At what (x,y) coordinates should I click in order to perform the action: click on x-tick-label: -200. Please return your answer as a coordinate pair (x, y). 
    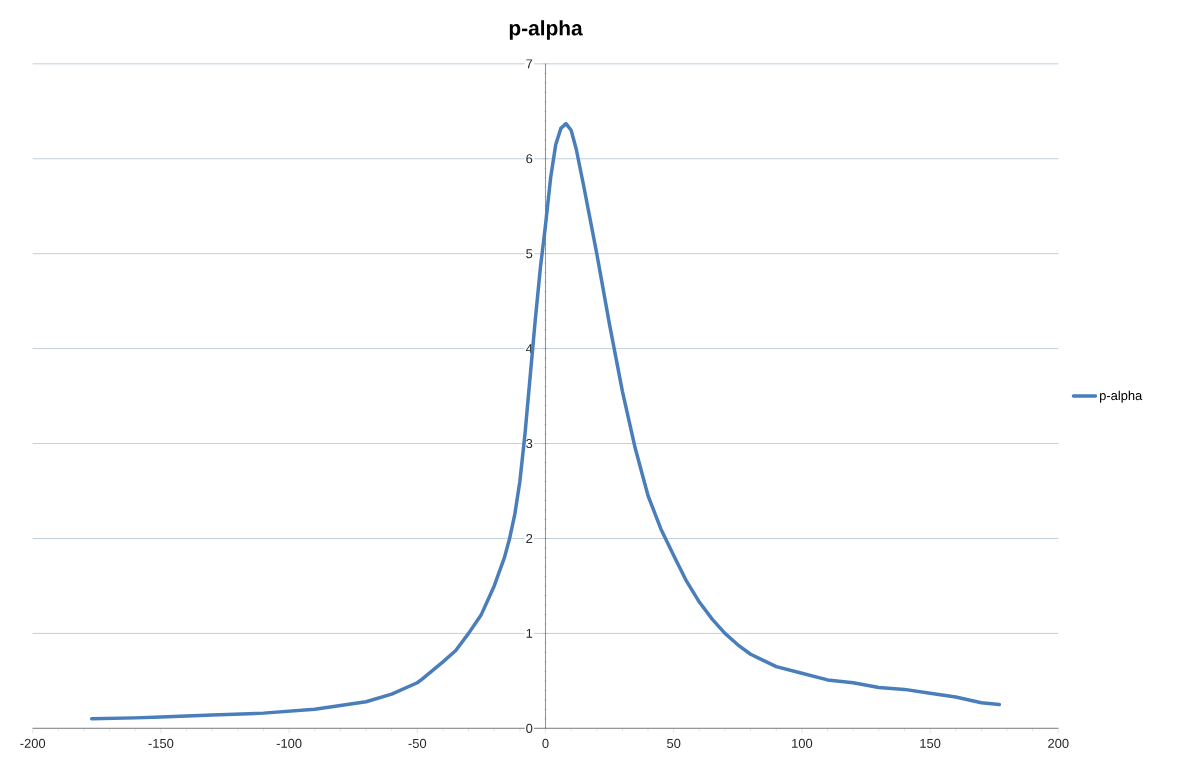
    Looking at the image, I should click on (33, 743).